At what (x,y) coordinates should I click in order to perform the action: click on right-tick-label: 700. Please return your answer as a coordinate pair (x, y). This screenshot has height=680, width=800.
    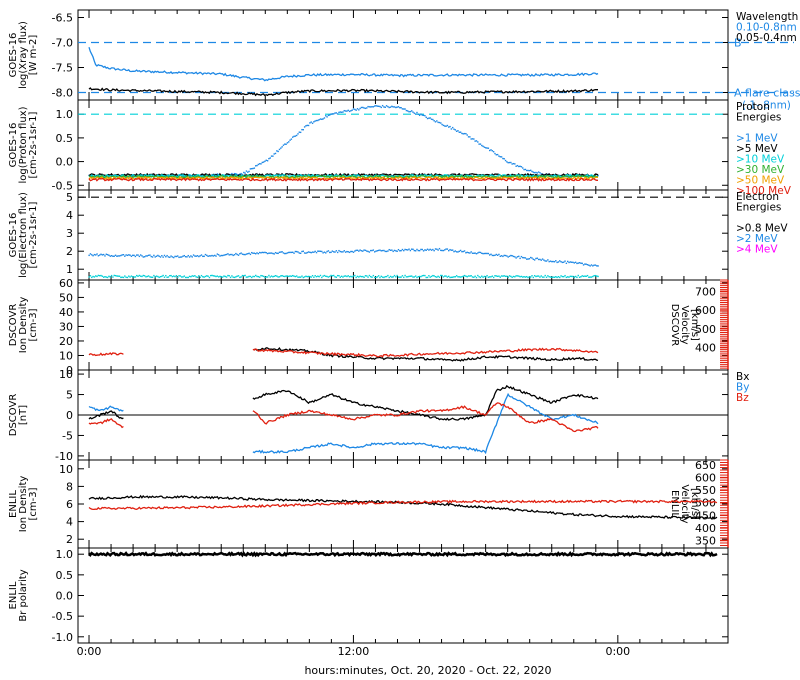
    Looking at the image, I should click on (705, 291).